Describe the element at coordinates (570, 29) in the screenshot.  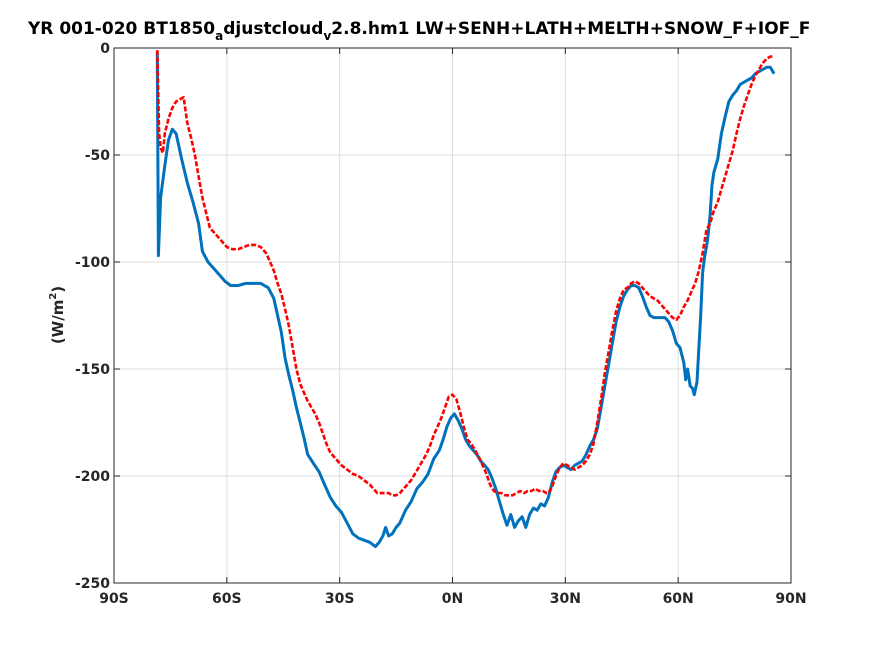
I see `chart-title-part: 2.8.hm1 LW+SENH+LATH+MELTH+SNOW_F+IOF_F` at that location.